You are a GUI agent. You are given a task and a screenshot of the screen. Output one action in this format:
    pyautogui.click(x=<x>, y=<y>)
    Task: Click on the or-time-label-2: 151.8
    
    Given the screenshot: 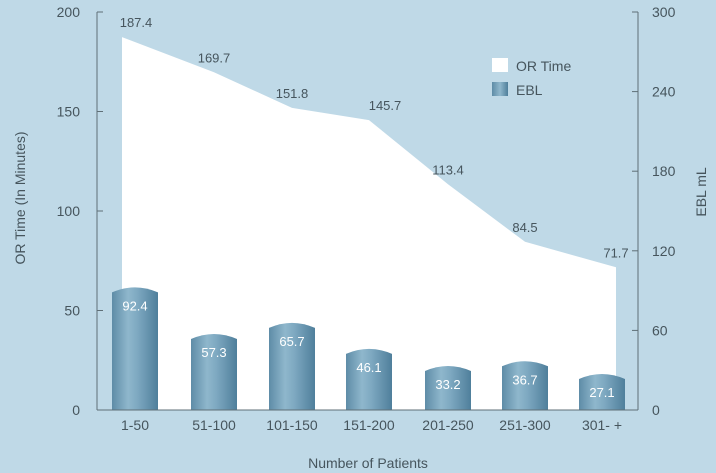 What is the action you would take?
    pyautogui.click(x=292, y=93)
    